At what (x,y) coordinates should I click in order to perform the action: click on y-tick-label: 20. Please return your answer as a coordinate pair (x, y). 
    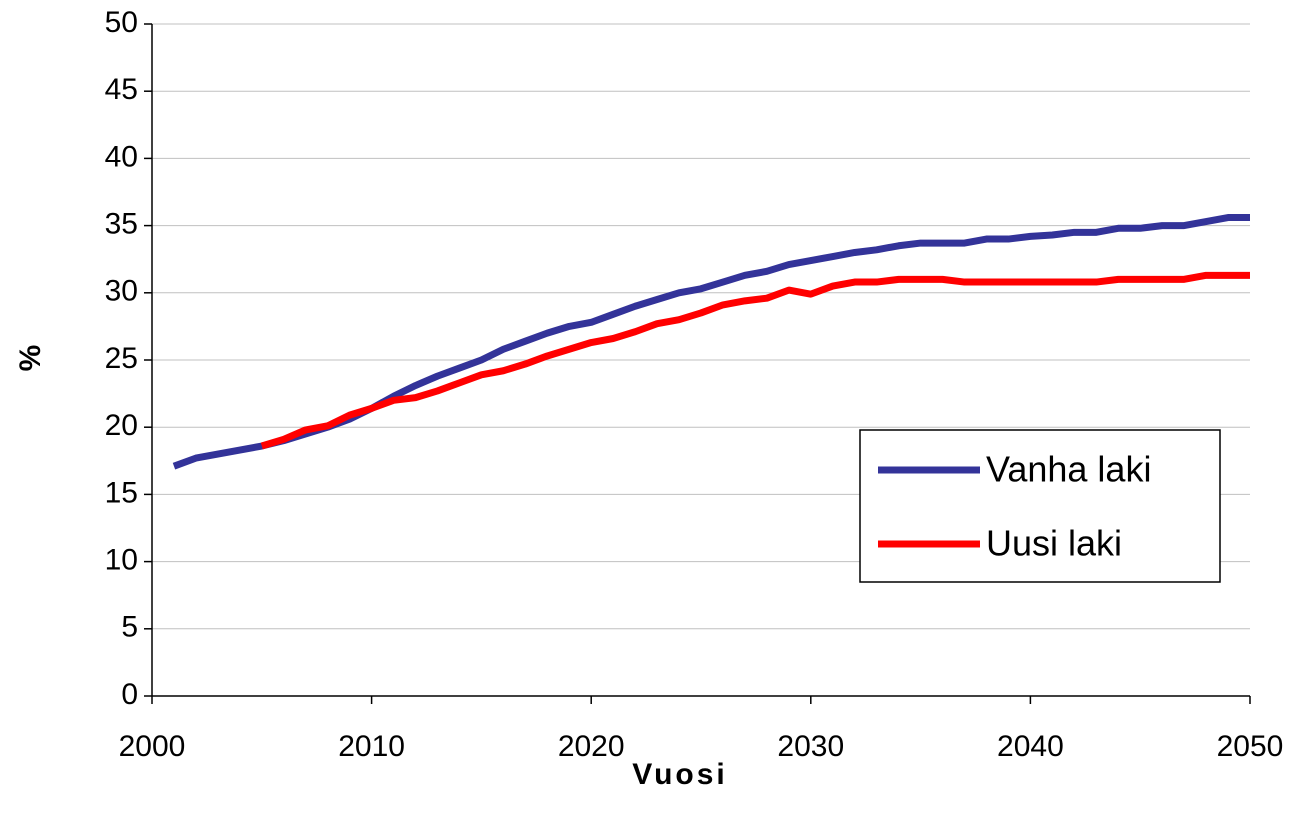
    Looking at the image, I should click on (121, 425).